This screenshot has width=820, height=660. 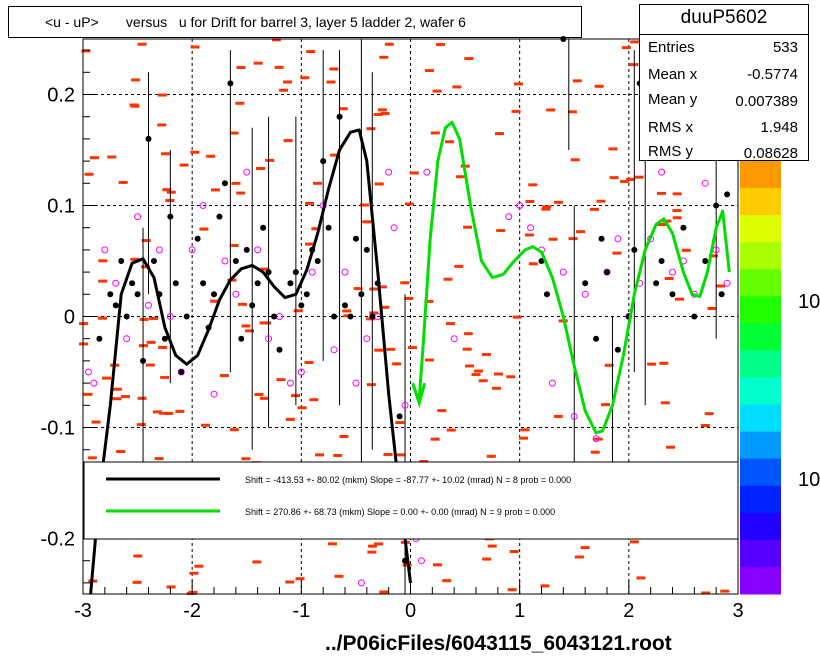 I want to click on palette-label: 10, so click(x=809, y=480).